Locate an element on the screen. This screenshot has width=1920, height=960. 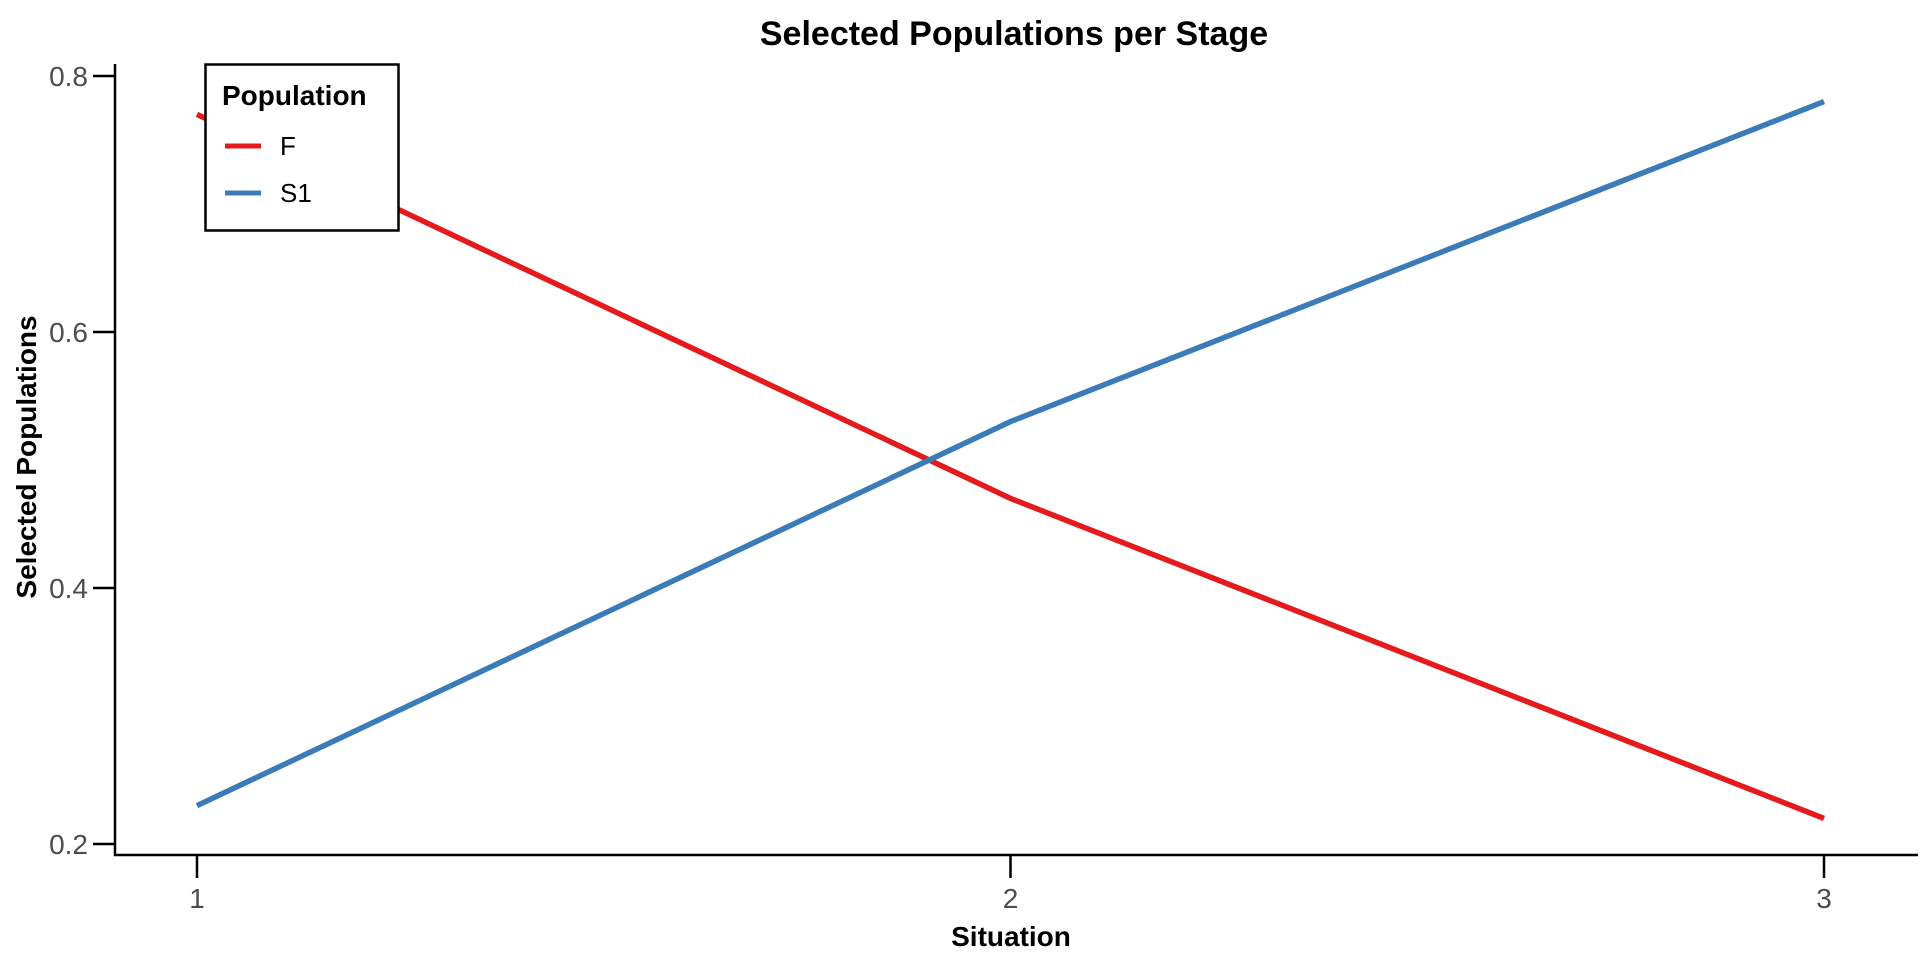
legend-item-label: F is located at coordinates (288, 146).